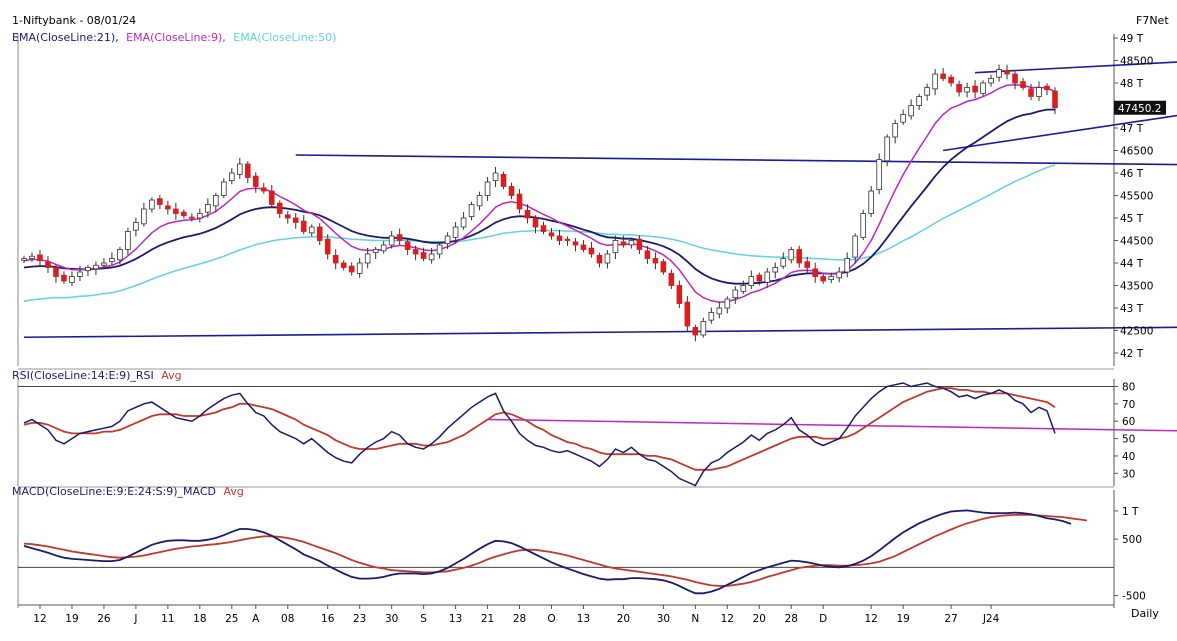 This screenshot has width=1177, height=641. I want to click on x-tick-label: 21, so click(487, 619).